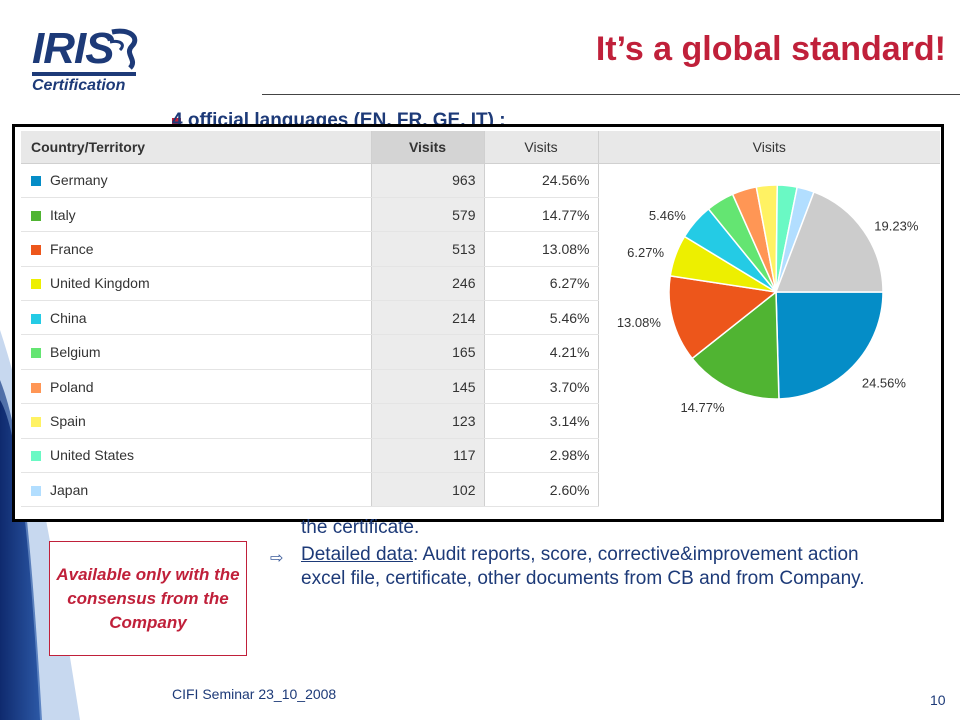 The height and width of the screenshot is (720, 960). I want to click on country-cell: United Kingdom, so click(196, 284).